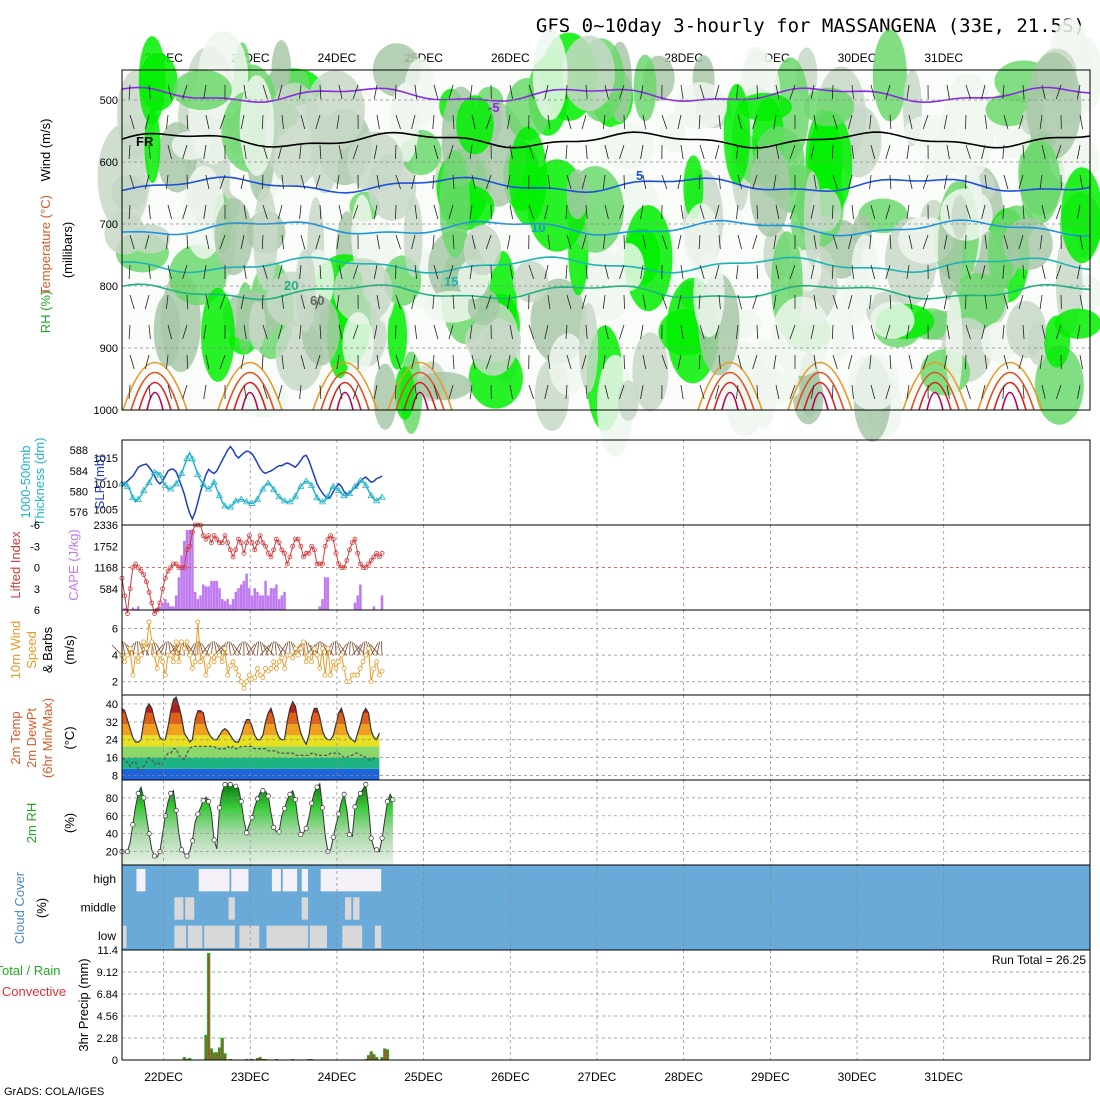  I want to click on wind-panel: 6 4 2 10m Wind Speed & Barbs (m/s), so click(549, 652).